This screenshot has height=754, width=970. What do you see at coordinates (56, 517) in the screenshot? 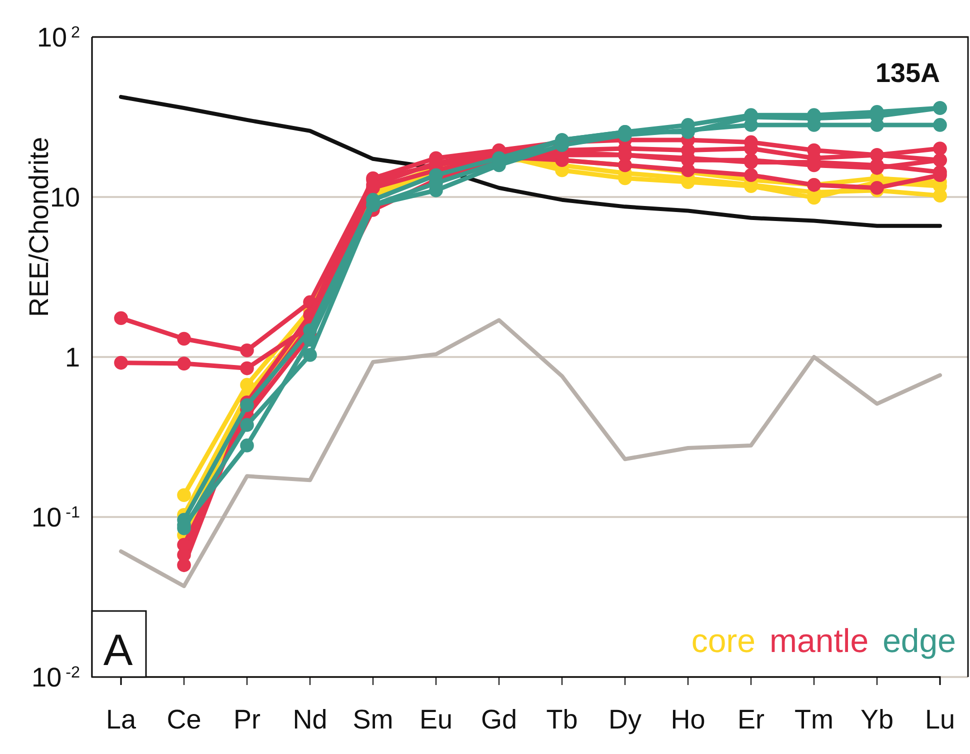
I see `y-tick-label: 10$^{-1}$` at bounding box center [56, 517].